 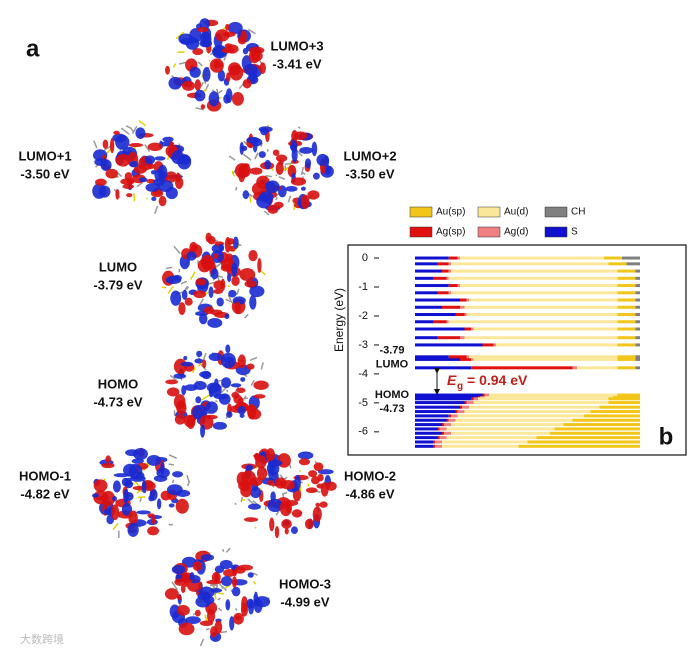 I want to click on orbital-energy: -4.99 eV, so click(x=304, y=601).